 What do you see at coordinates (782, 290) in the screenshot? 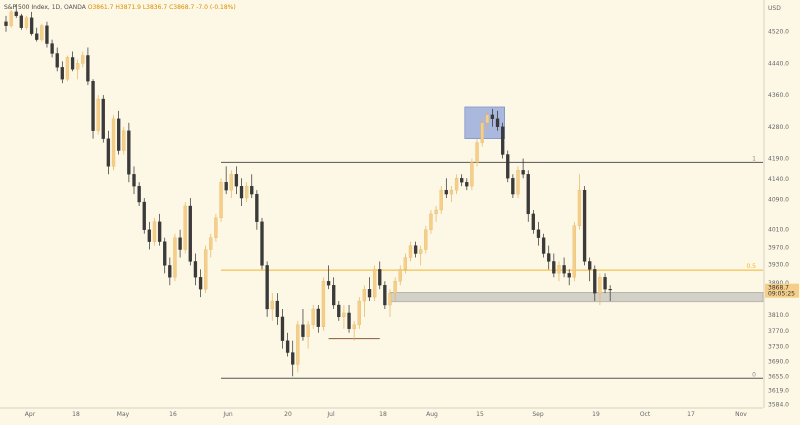
I see `last-price-badge` at bounding box center [782, 290].